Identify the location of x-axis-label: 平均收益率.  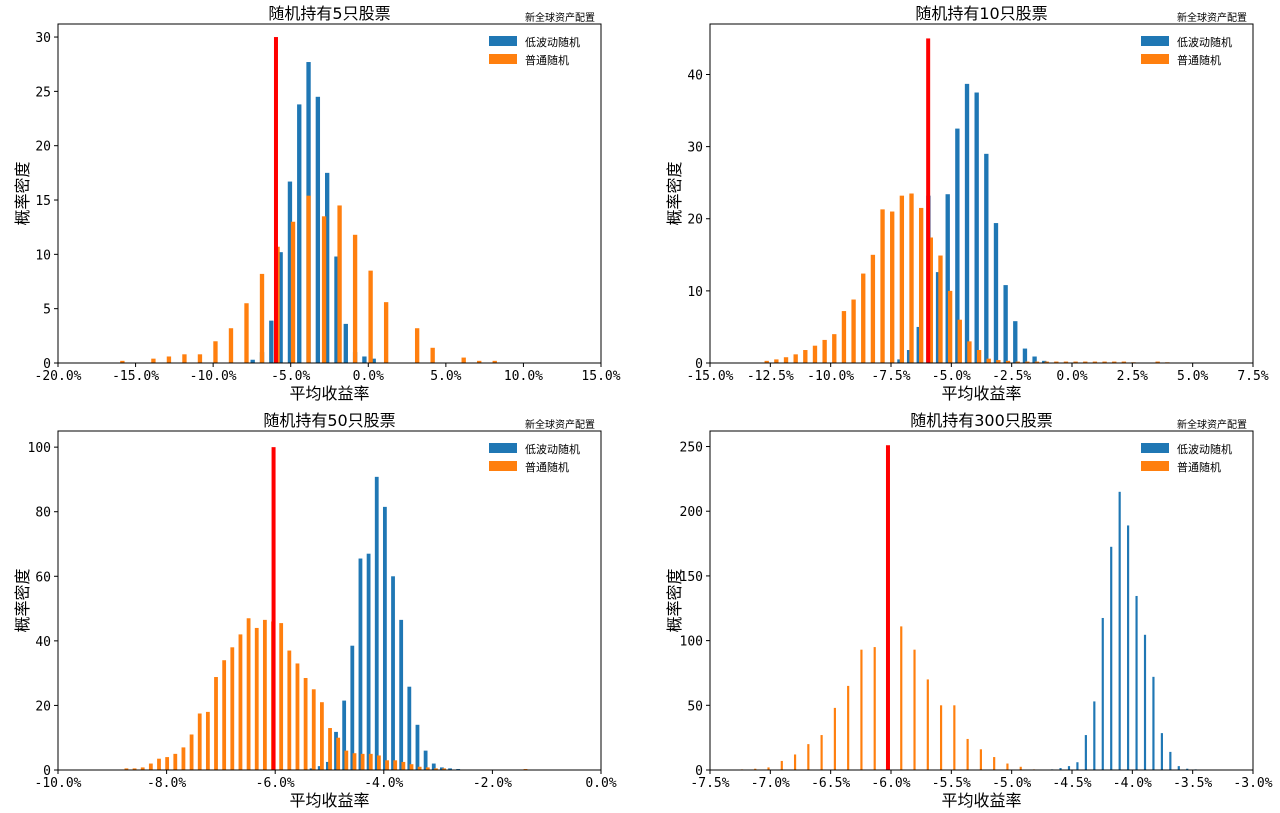
(329, 800).